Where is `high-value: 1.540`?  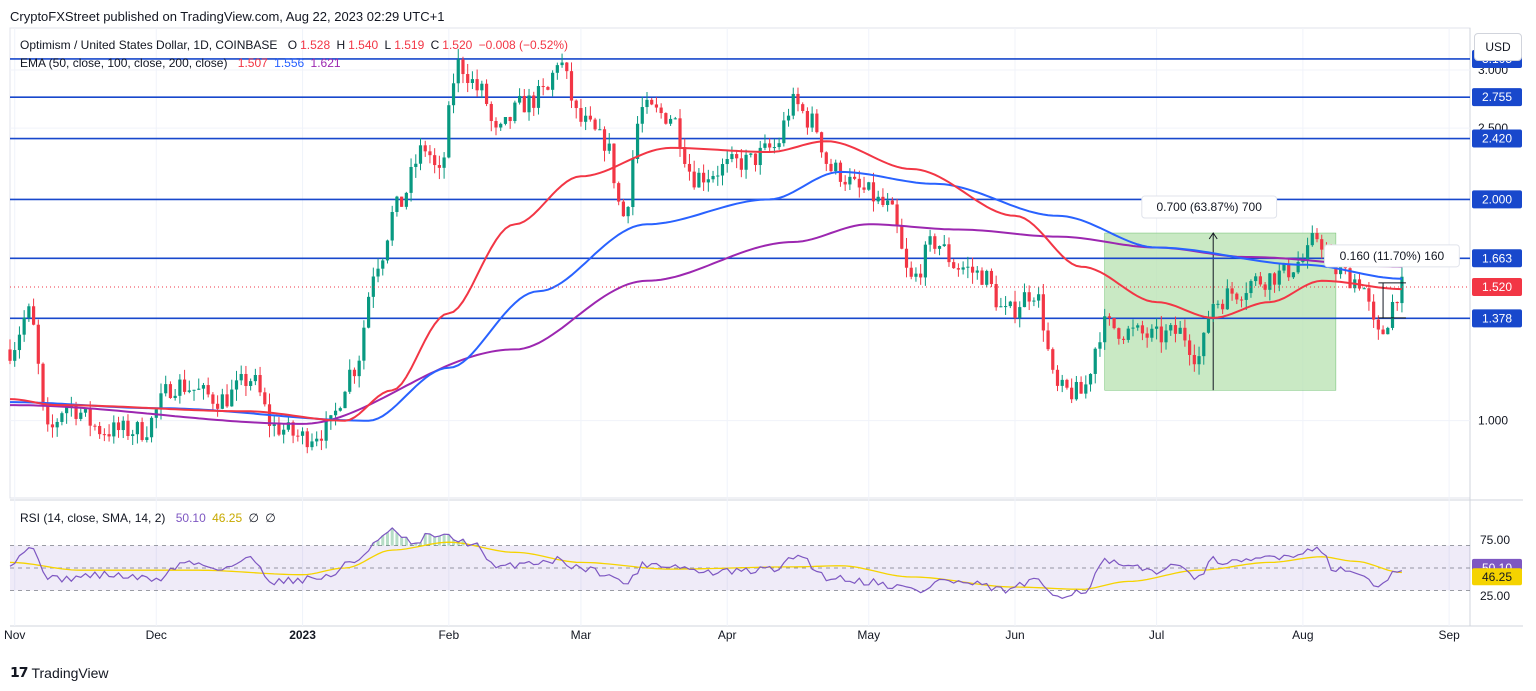 high-value: 1.540 is located at coordinates (363, 45).